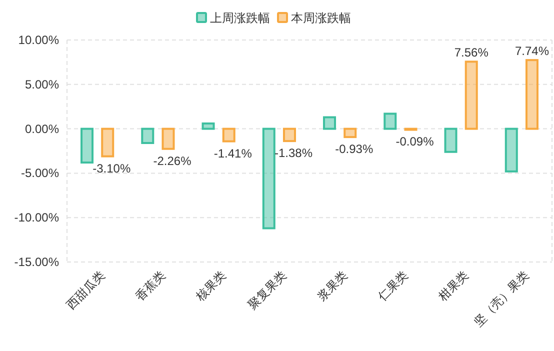 Image resolution: width=554 pixels, height=351 pixels. Describe the element at coordinates (532, 51) in the screenshot. I see `data-label: 7.74%` at that location.